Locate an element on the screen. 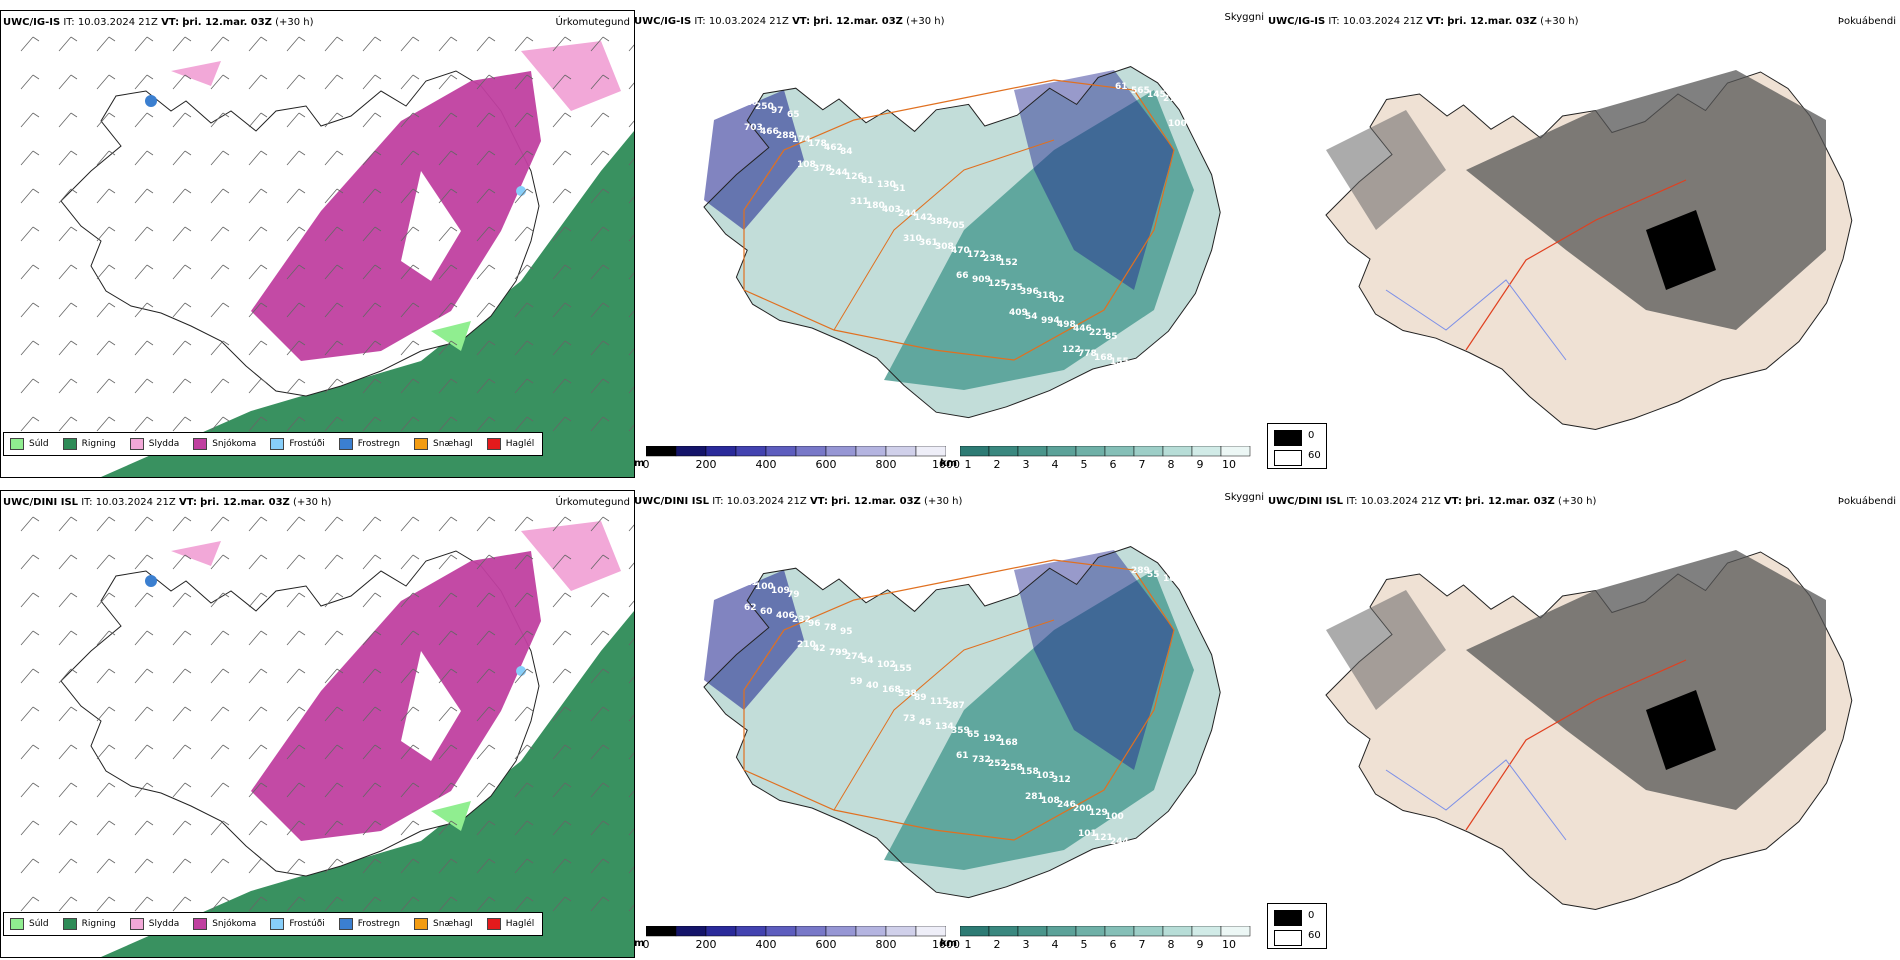 This screenshot has width=1900, height=960. visibility-value: 462 is located at coordinates (833, 148).